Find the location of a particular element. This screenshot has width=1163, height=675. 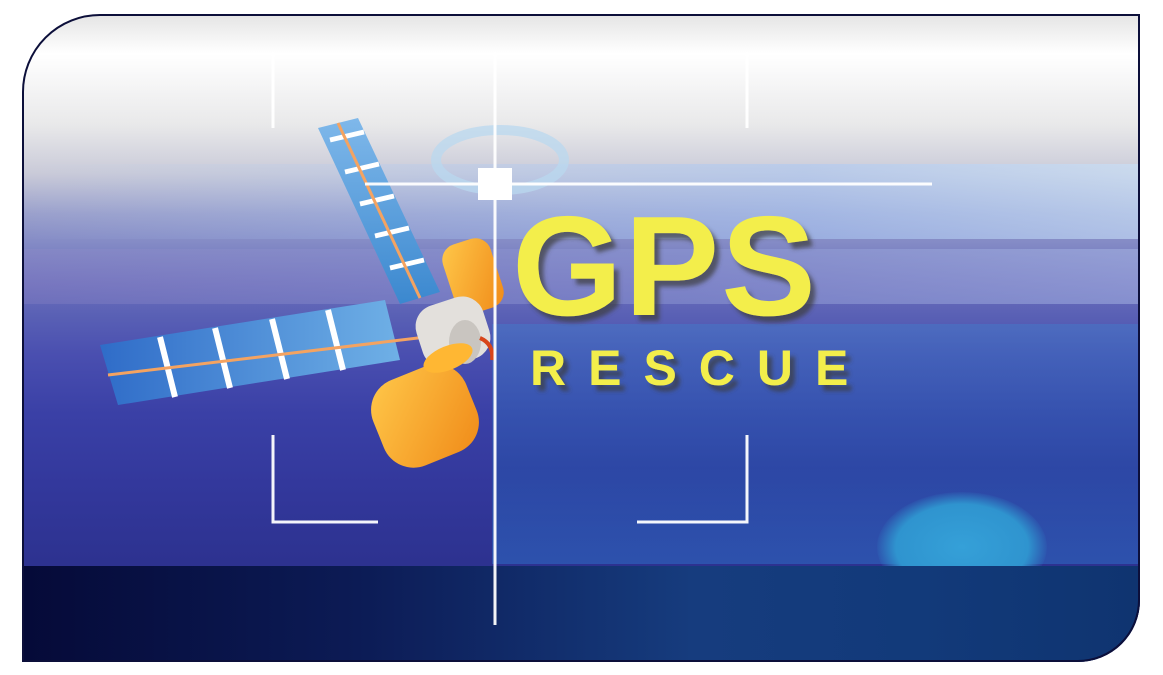

viewfinder-corner-right is located at coordinates (693, 479).